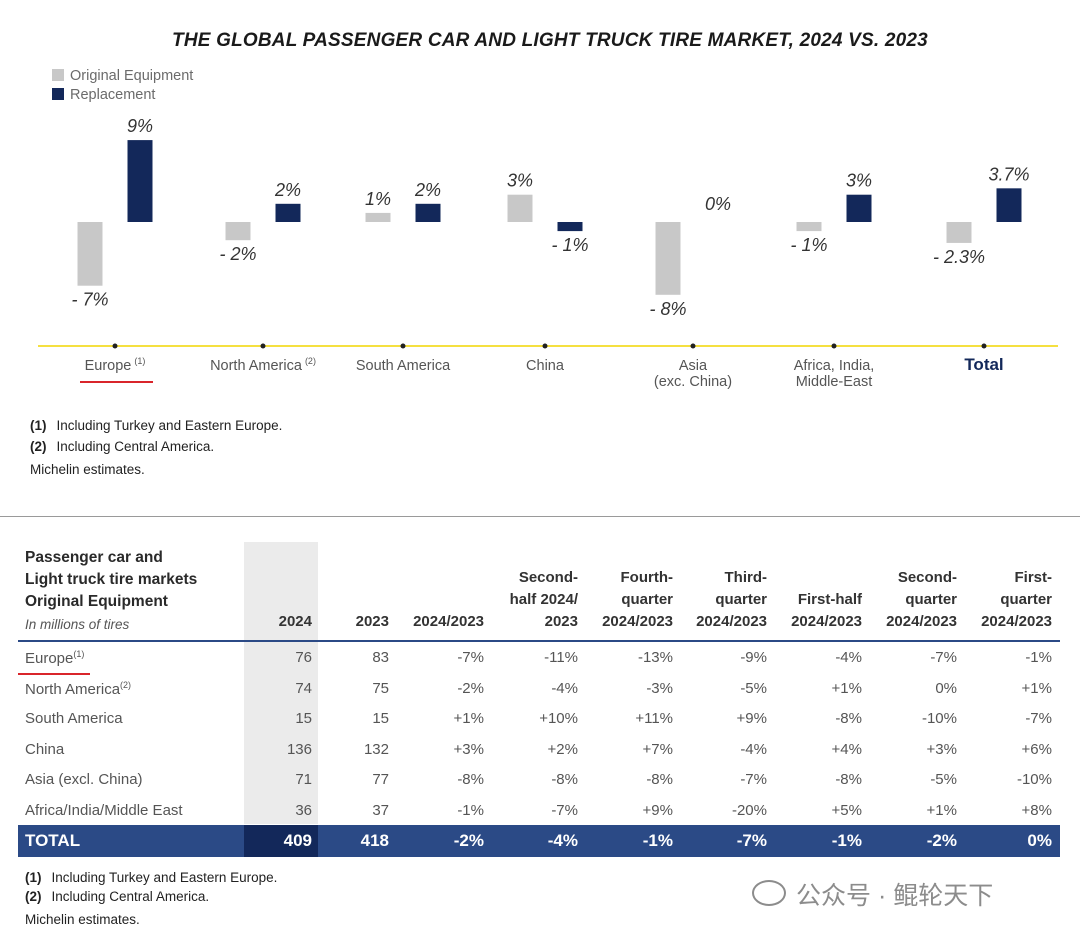 This screenshot has height=942, width=1080. I want to click on bar-replacement-total, so click(1009, 205).